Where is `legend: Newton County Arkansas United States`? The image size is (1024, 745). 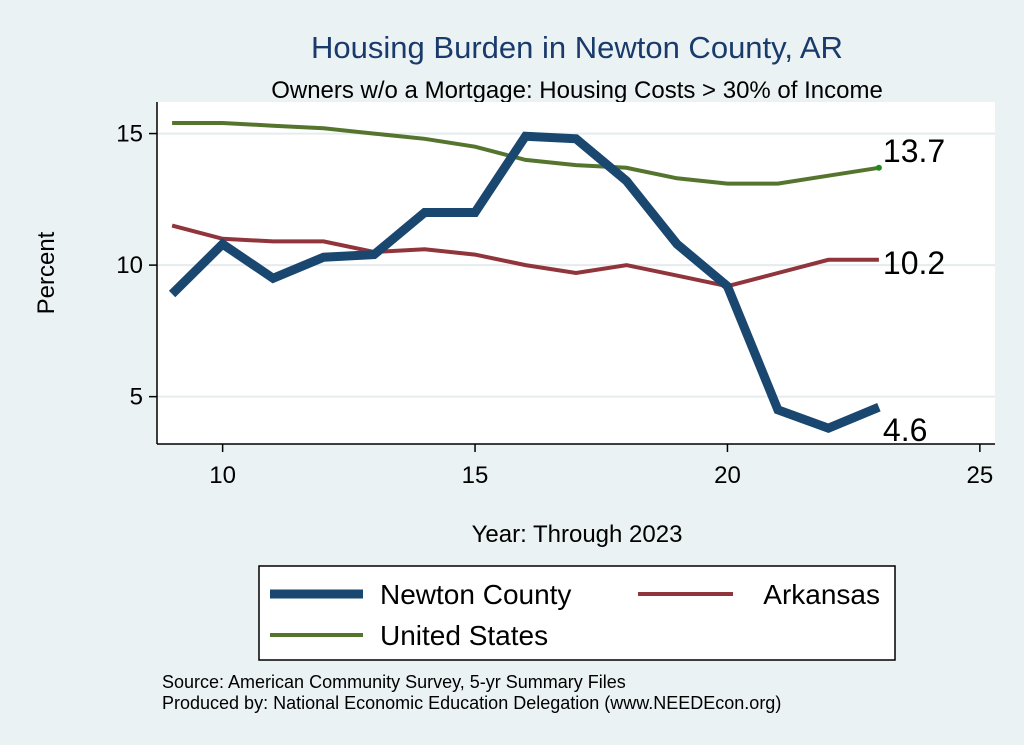
legend: Newton County Arkansas United States is located at coordinates (577, 613).